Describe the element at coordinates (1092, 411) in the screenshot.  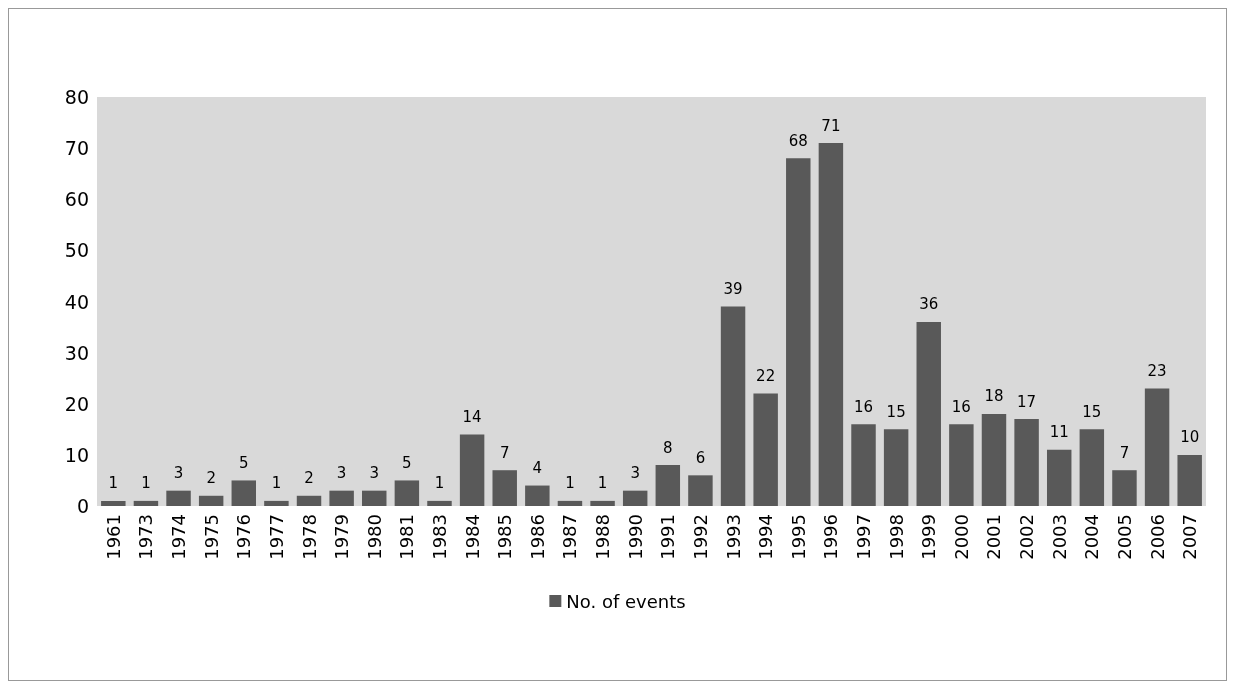
I see `data-label: 15` at that location.